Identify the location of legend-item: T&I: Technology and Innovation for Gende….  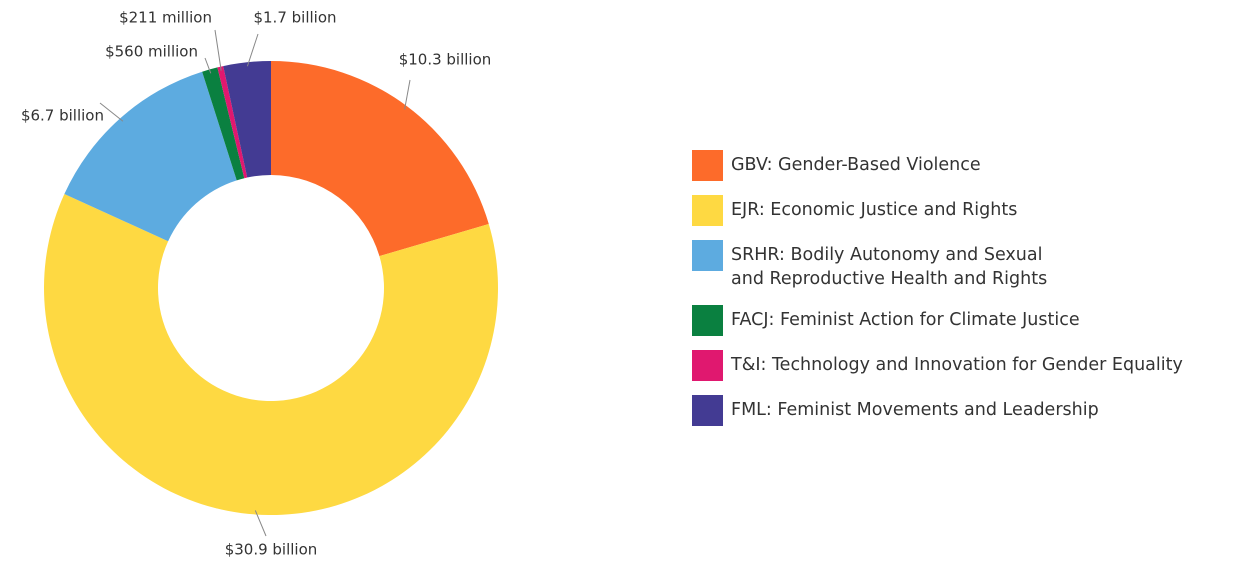
(937, 365).